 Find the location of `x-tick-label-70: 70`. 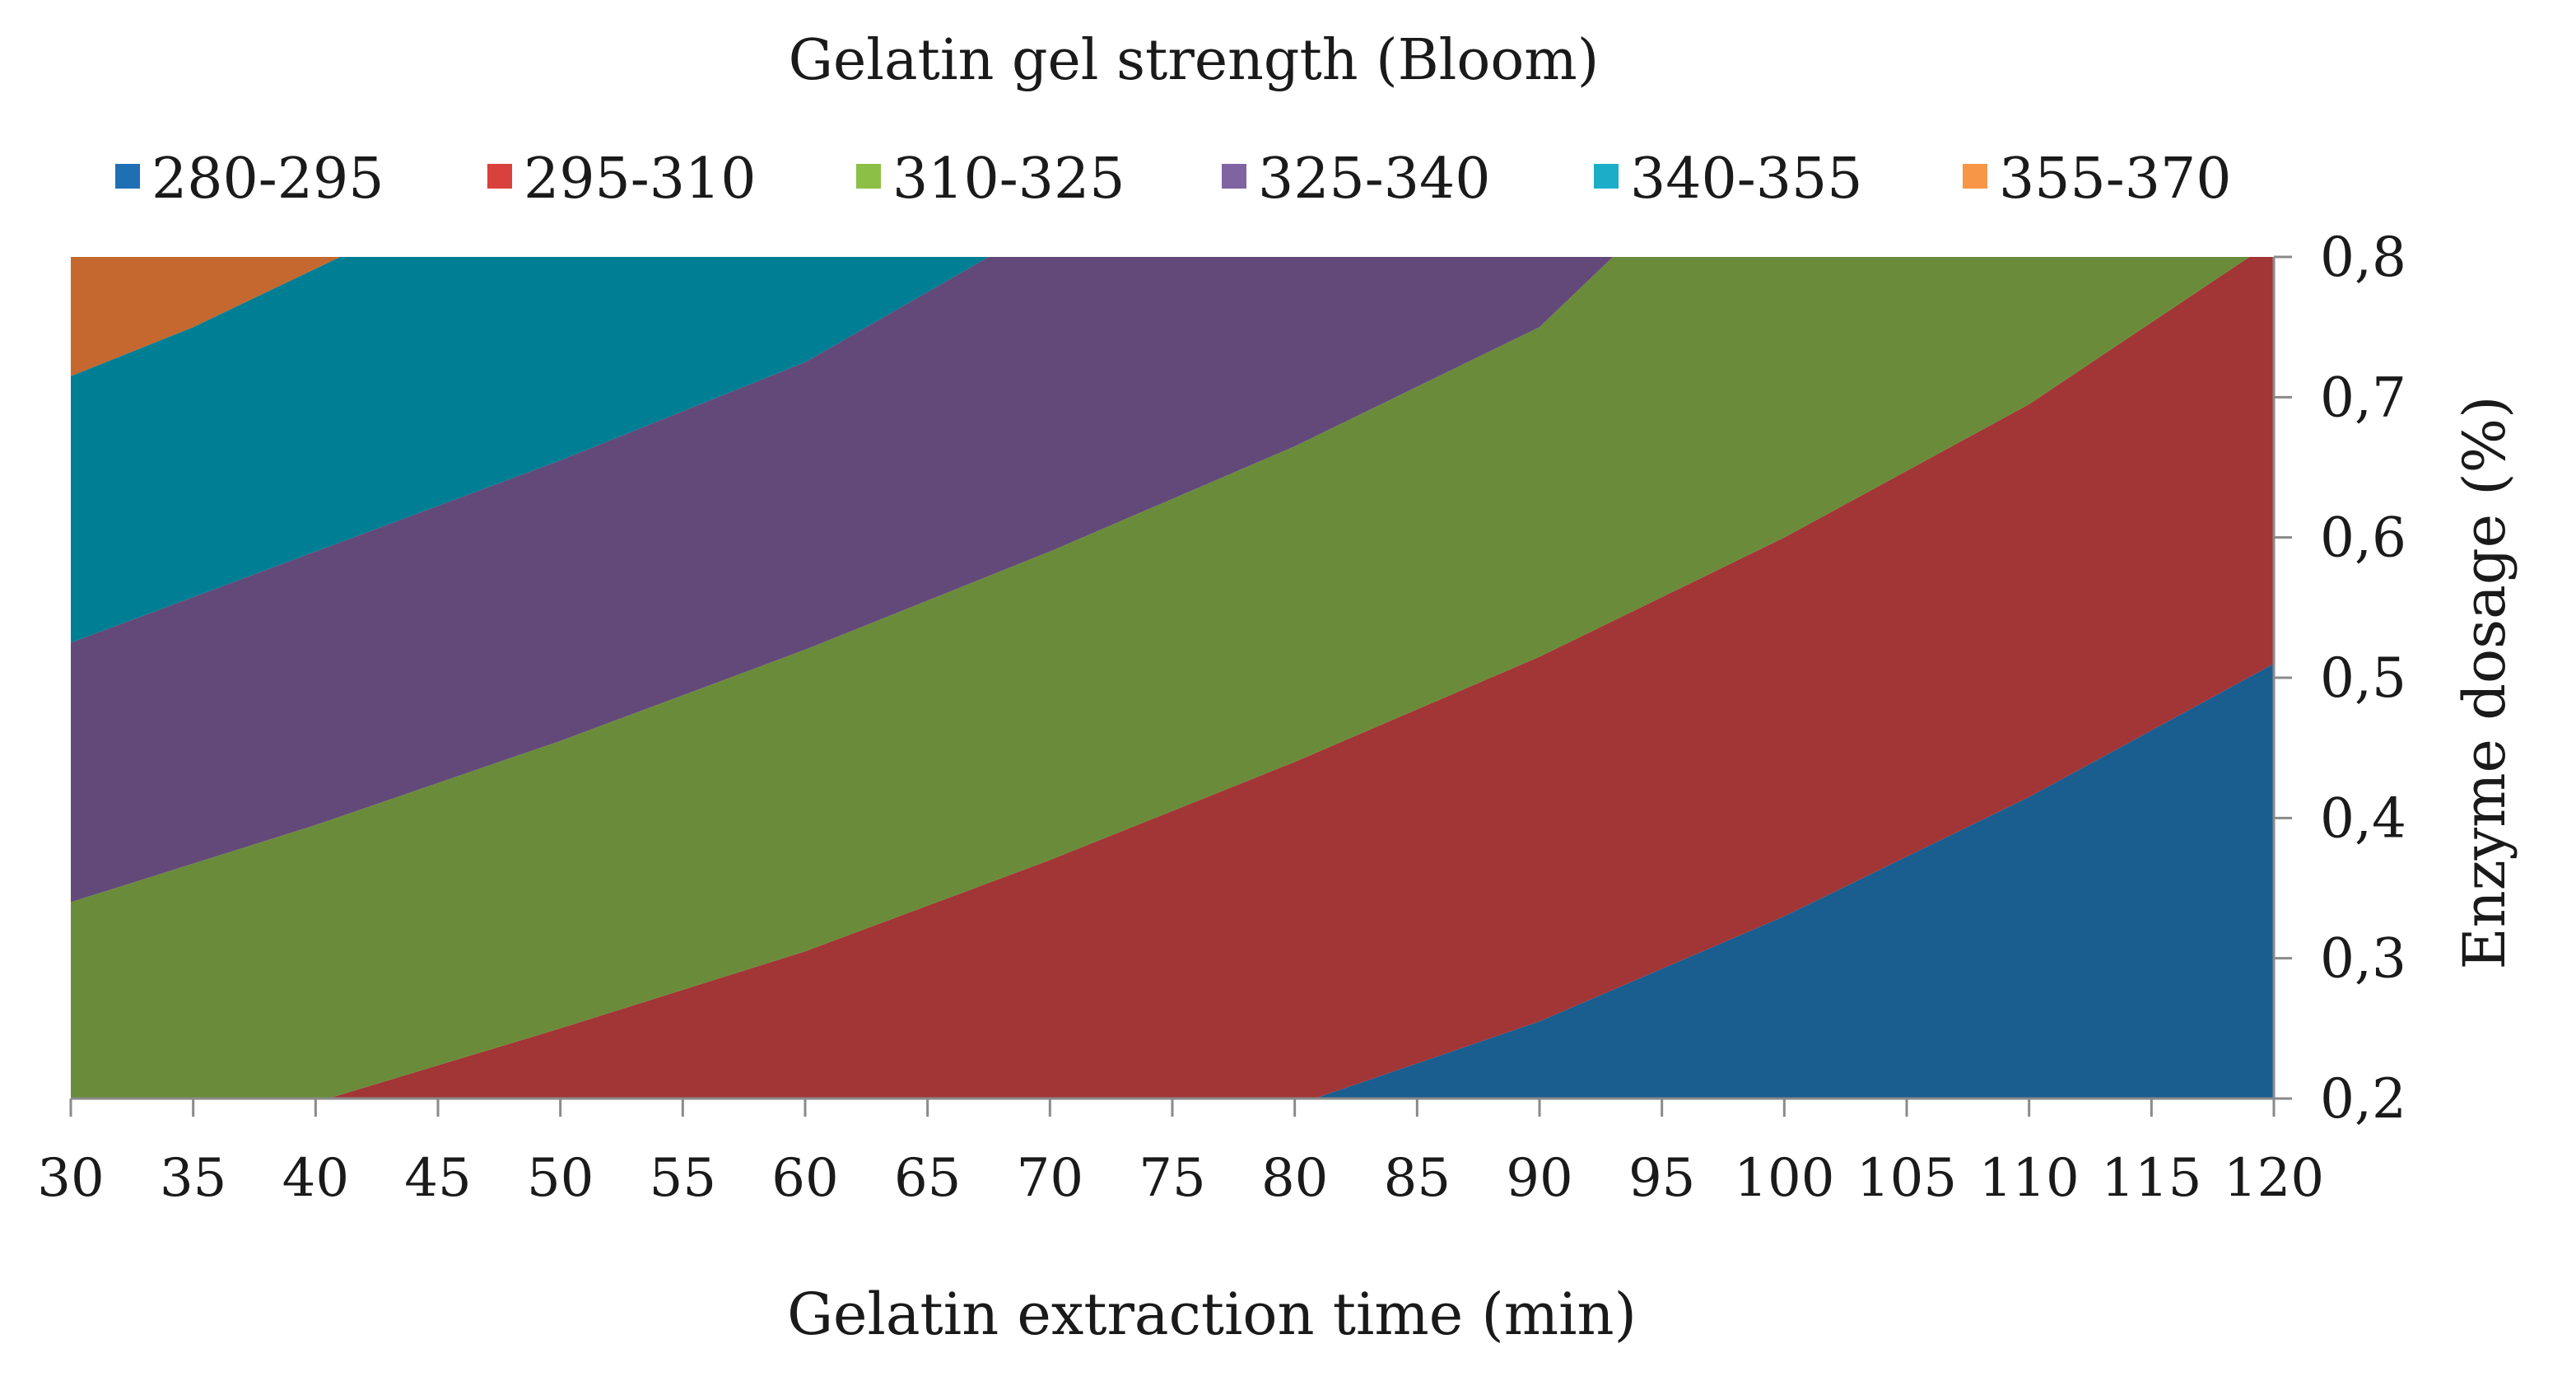

x-tick-label-70: 70 is located at coordinates (1050, 1178).